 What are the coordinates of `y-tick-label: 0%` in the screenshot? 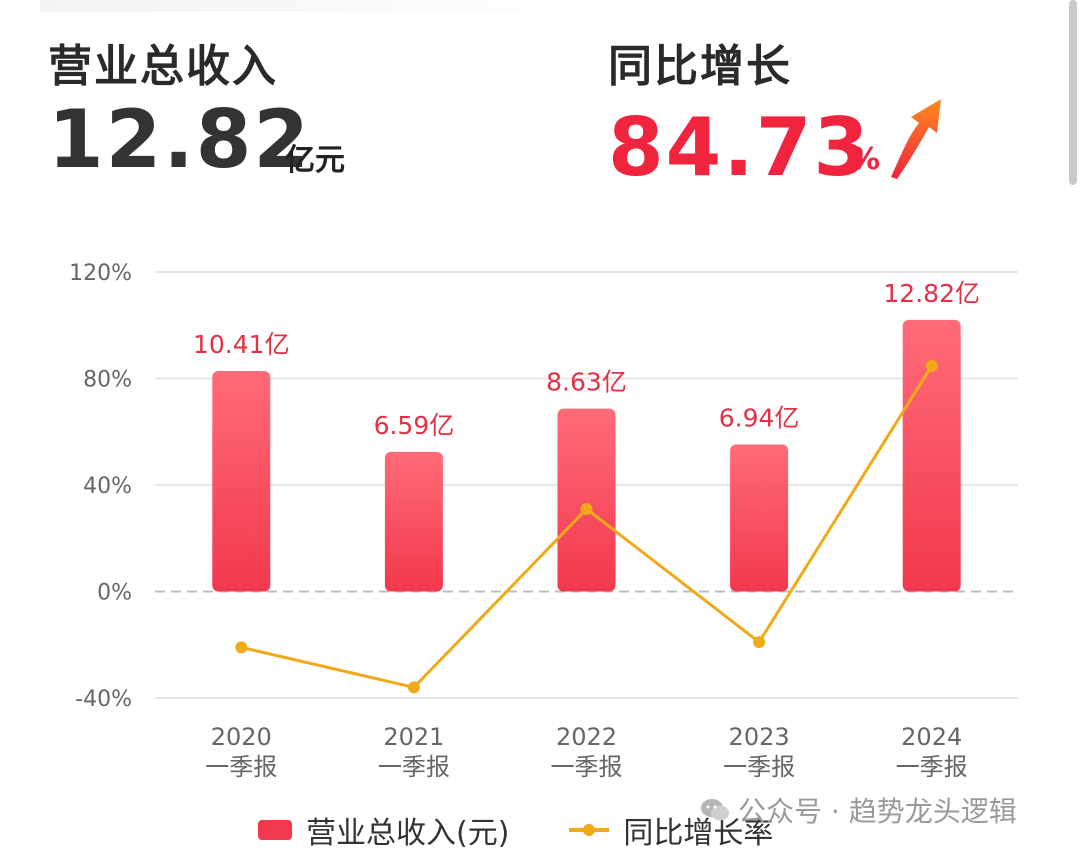 It's located at (114, 593).